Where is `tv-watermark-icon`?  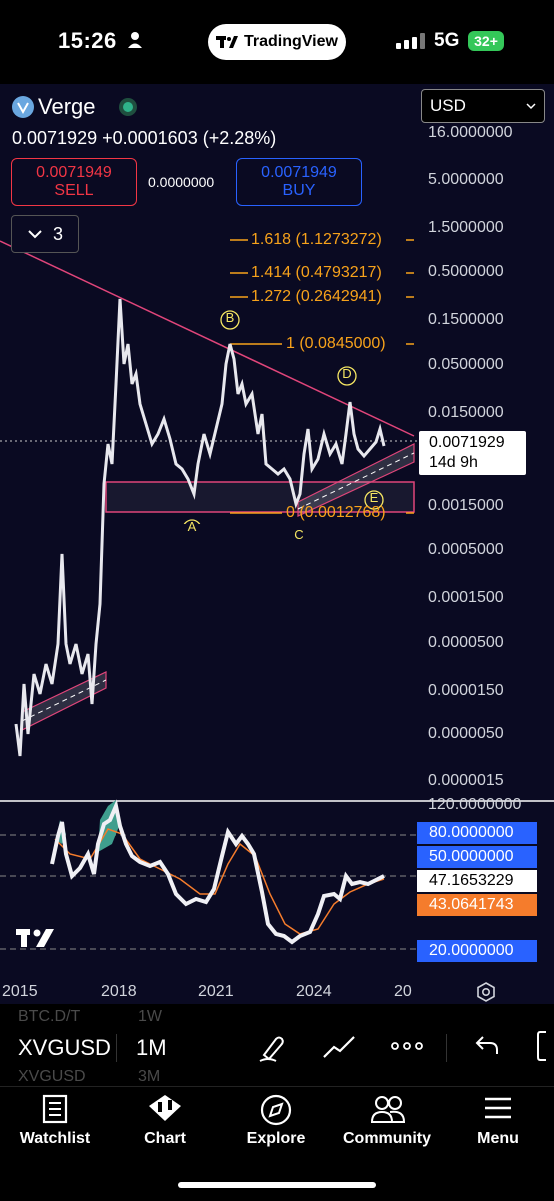 tv-watermark-icon is located at coordinates (35, 938).